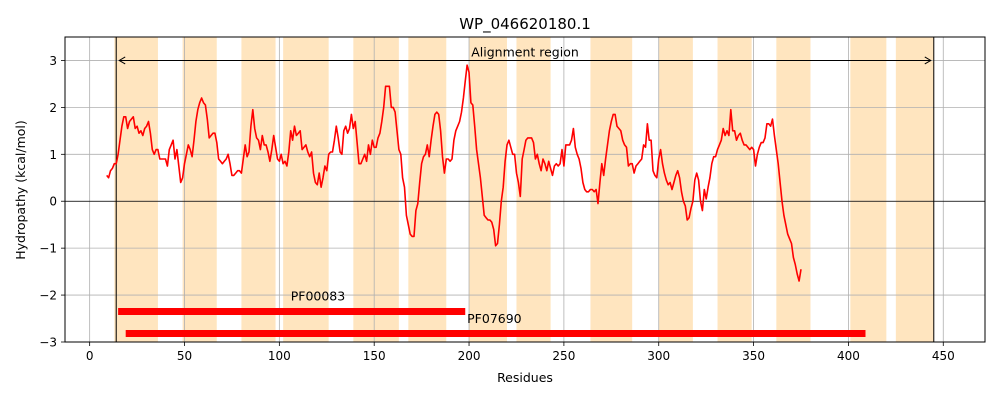  Describe the element at coordinates (122, 60) in the screenshot. I see `alignment-arrow-left-head` at that location.